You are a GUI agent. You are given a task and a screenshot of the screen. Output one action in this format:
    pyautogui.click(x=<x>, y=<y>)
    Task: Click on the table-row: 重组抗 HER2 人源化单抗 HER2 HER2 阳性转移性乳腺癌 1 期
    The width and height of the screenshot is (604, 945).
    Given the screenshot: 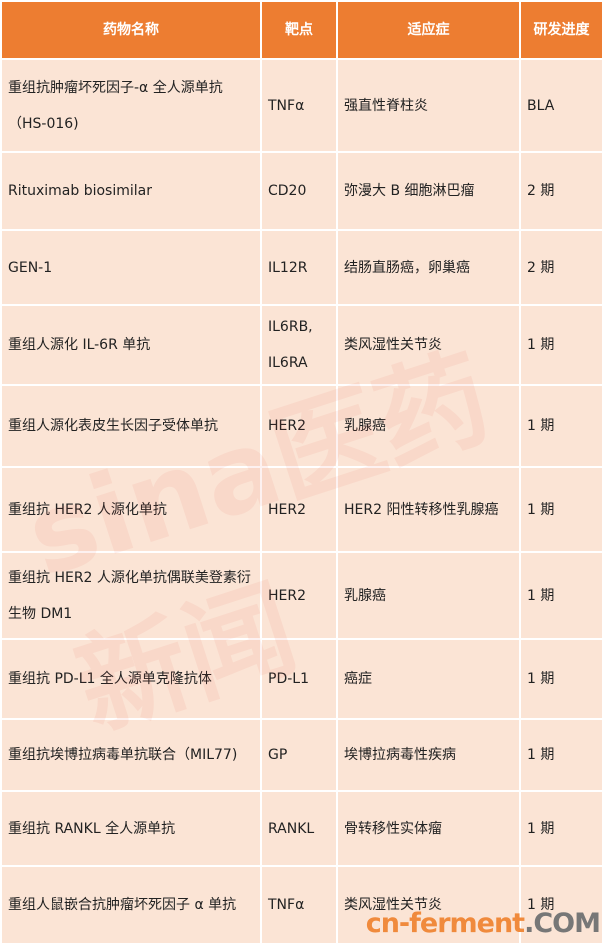 What is the action you would take?
    pyautogui.click(x=302, y=509)
    